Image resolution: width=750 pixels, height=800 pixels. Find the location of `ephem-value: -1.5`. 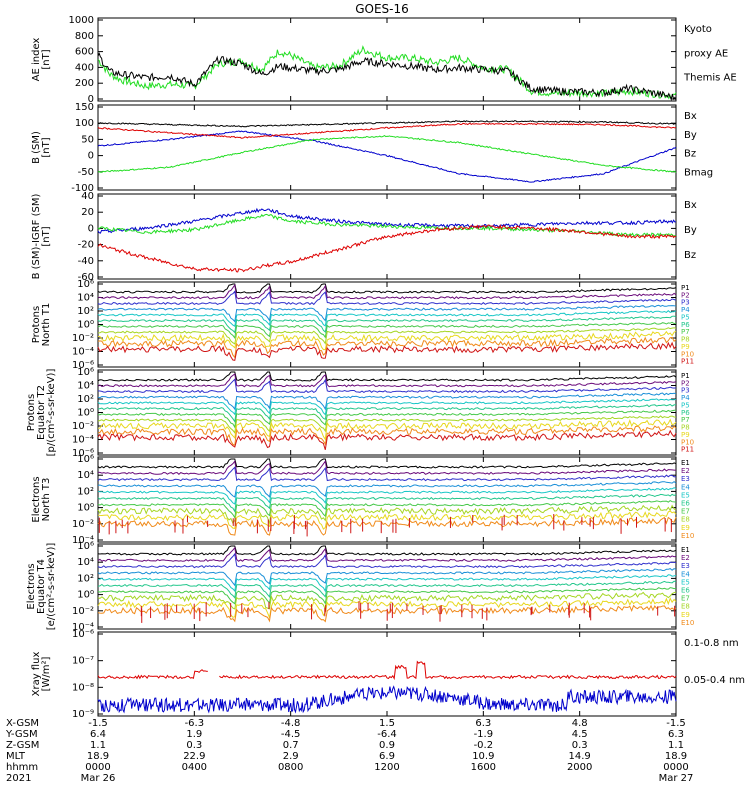

ephem-value: -1.5 is located at coordinates (98, 723).